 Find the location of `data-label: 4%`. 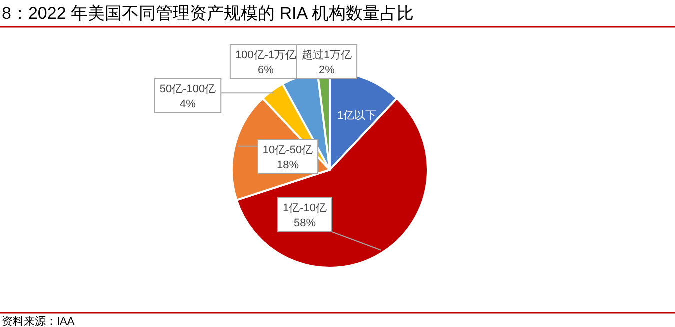

data-label: 4% is located at coordinates (188, 104).